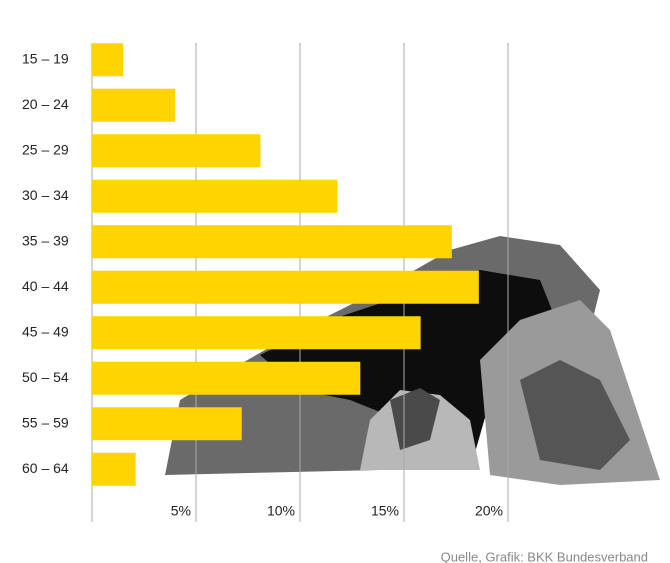  I want to click on y-tick-label: 45 – 49, so click(45, 331).